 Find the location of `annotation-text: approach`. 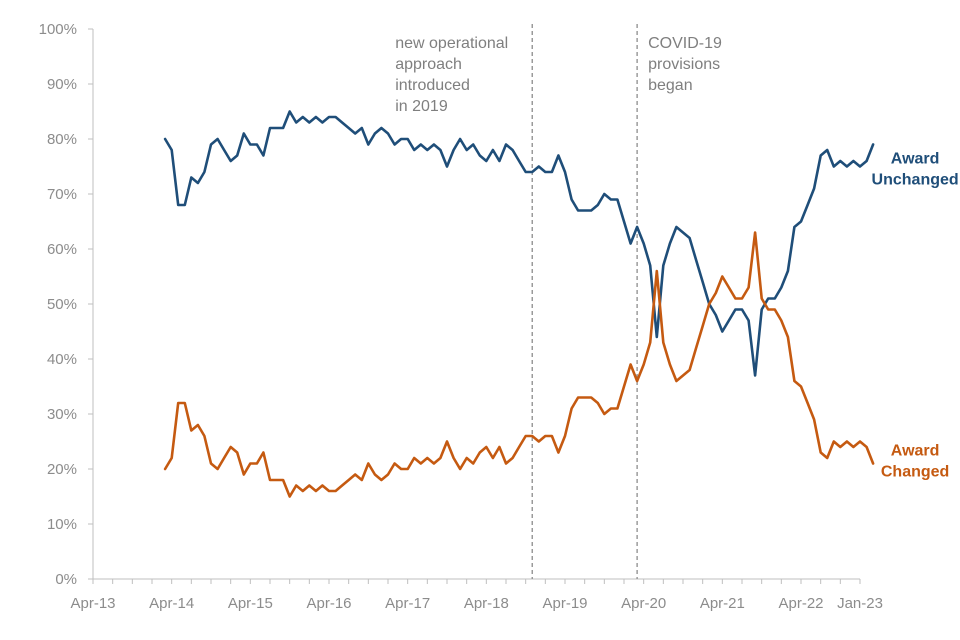

annotation-text: approach is located at coordinates (428, 64).